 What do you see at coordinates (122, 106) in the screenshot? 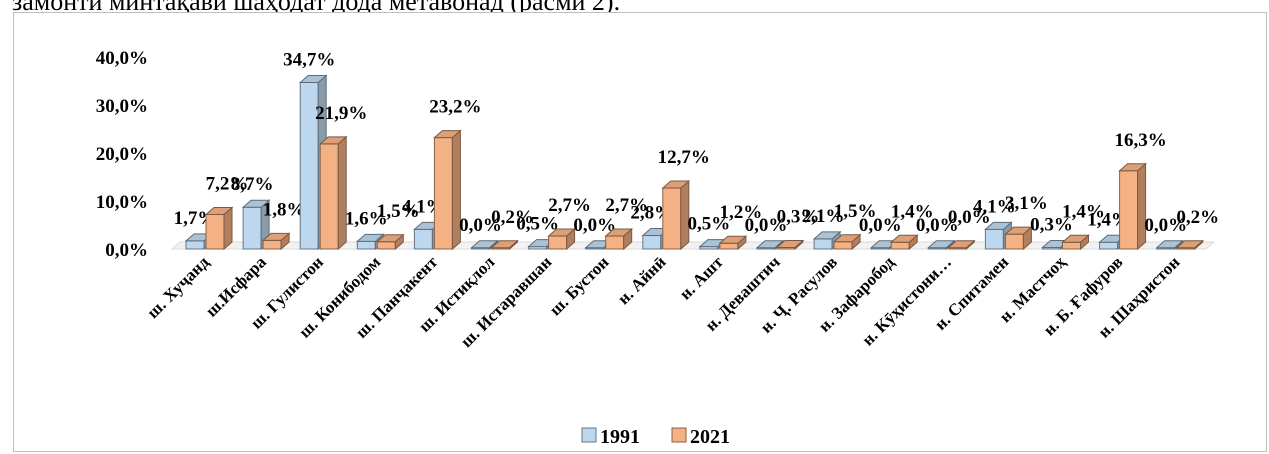
I see `y-tick-label: 30,0%` at bounding box center [122, 106].